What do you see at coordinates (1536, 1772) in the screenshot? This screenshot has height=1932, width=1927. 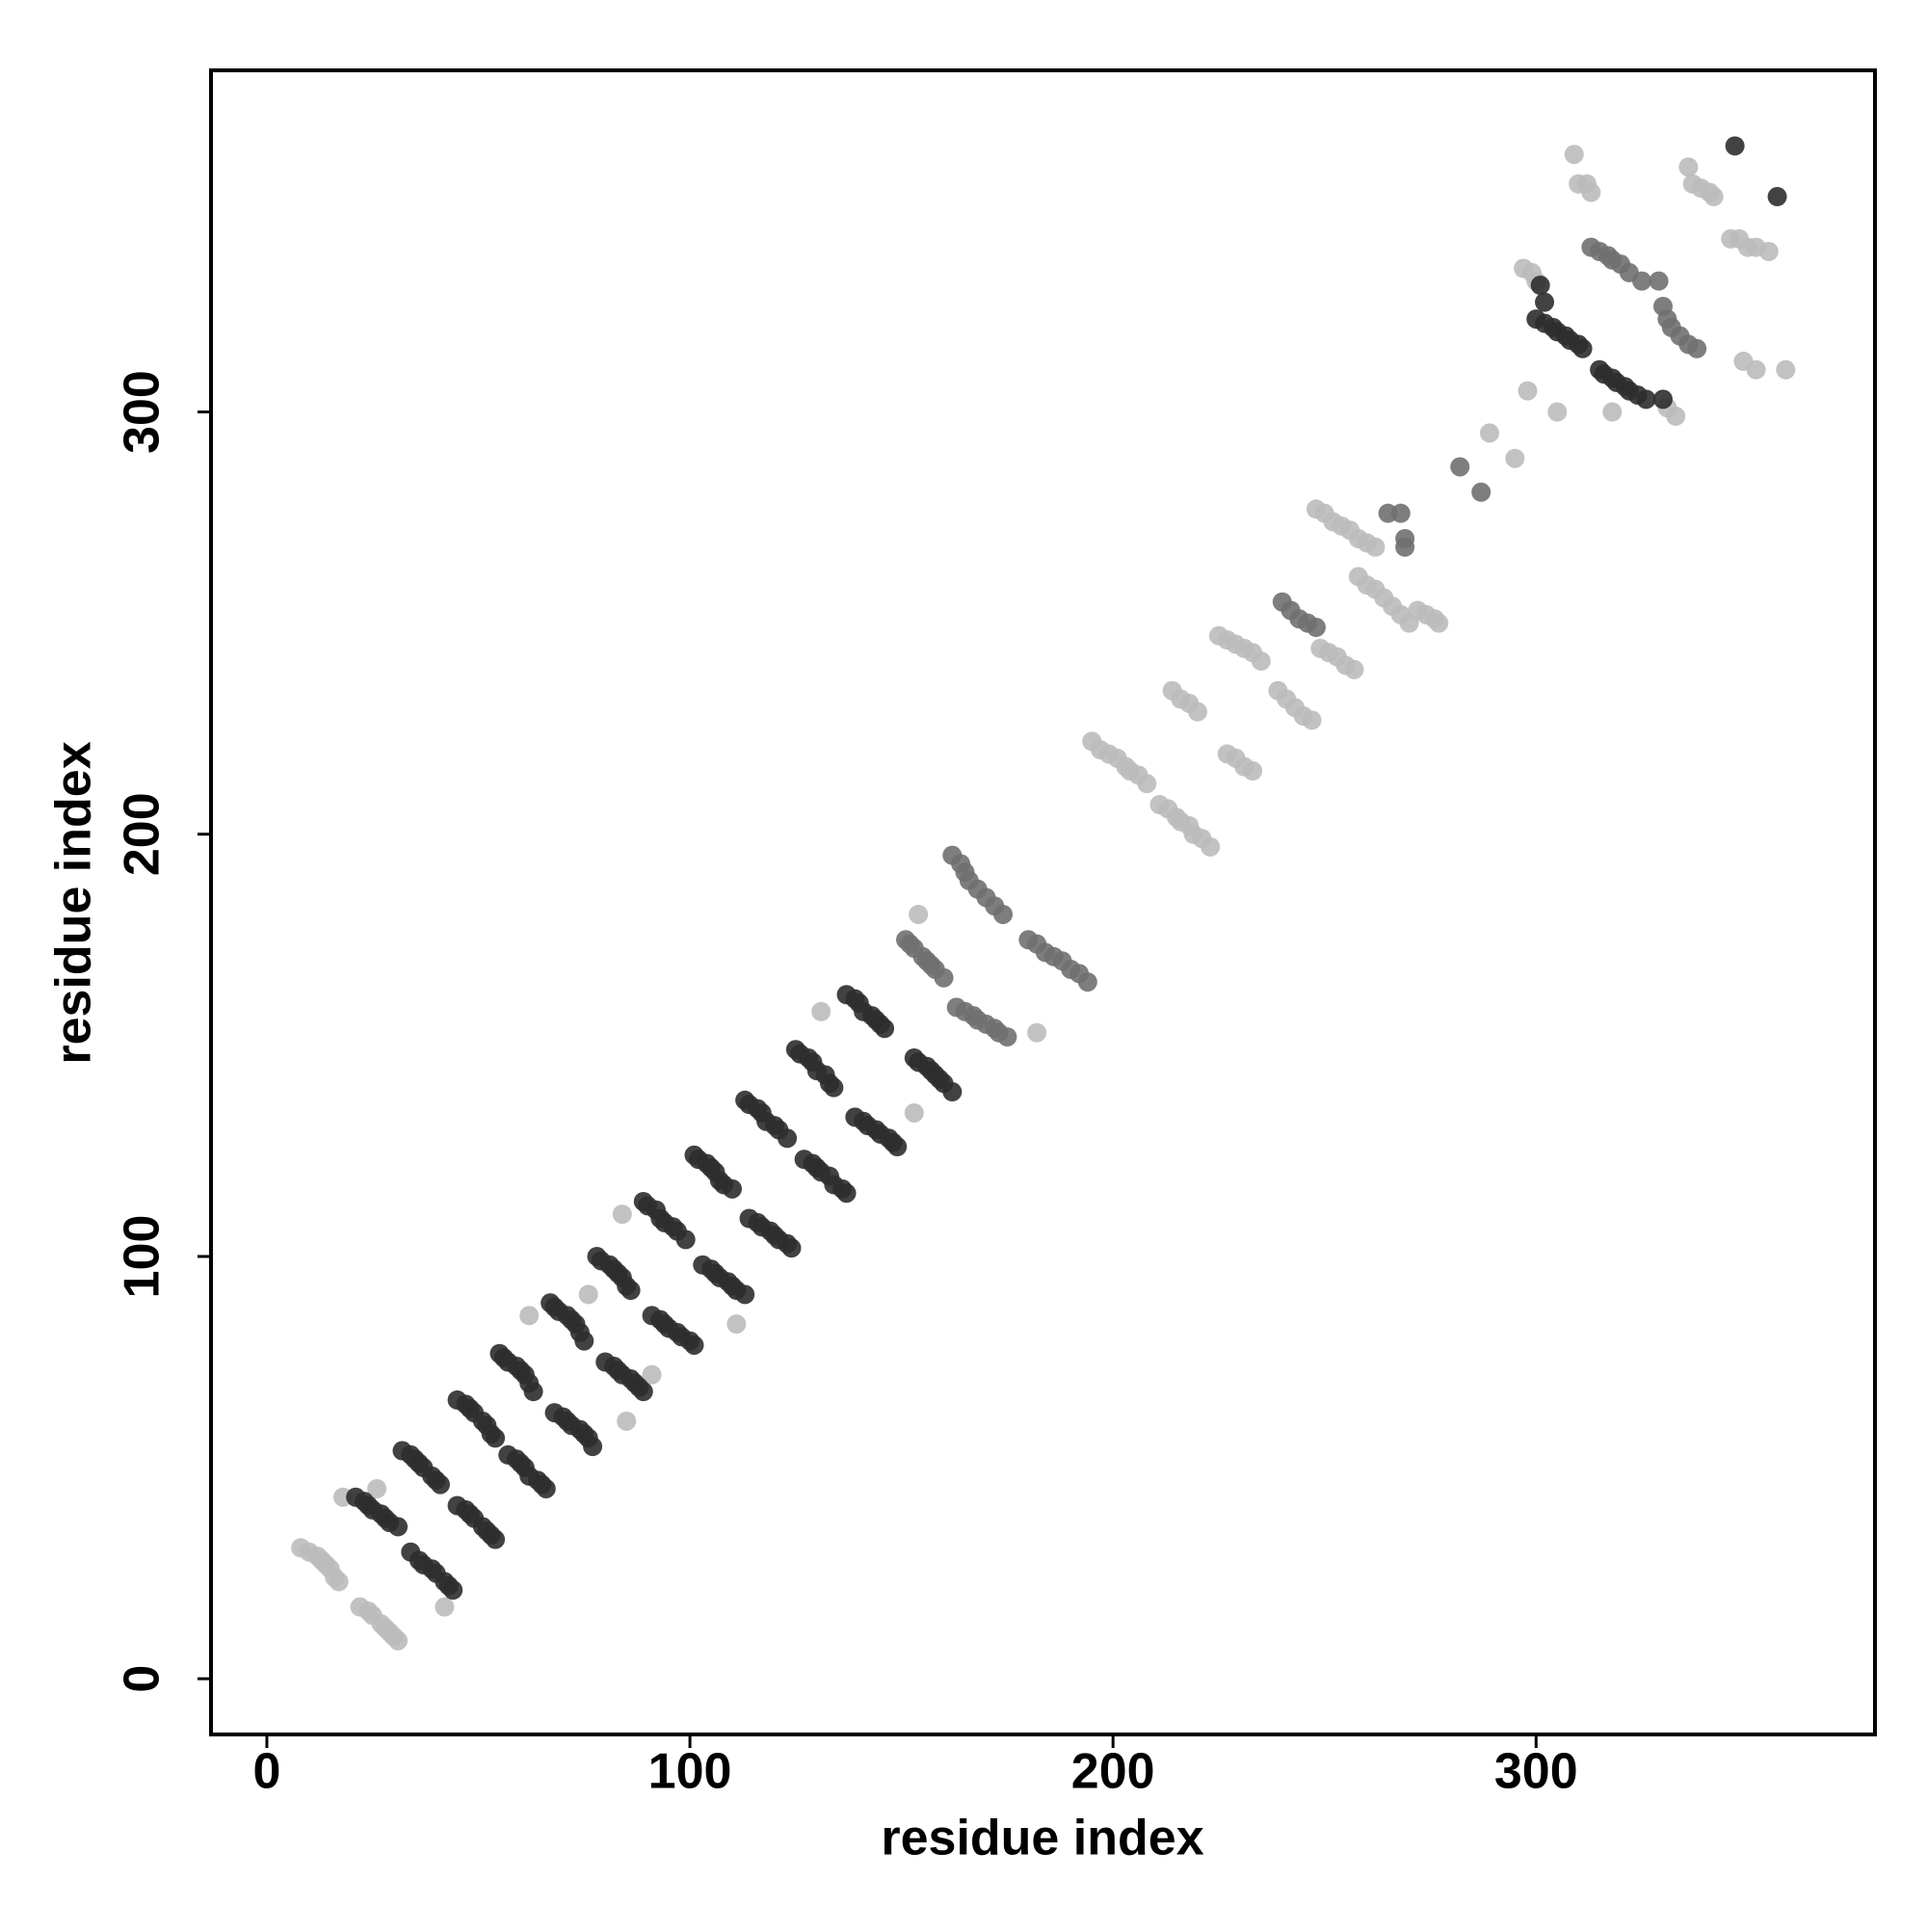 I see `x-tick-label: 300` at bounding box center [1536, 1772].